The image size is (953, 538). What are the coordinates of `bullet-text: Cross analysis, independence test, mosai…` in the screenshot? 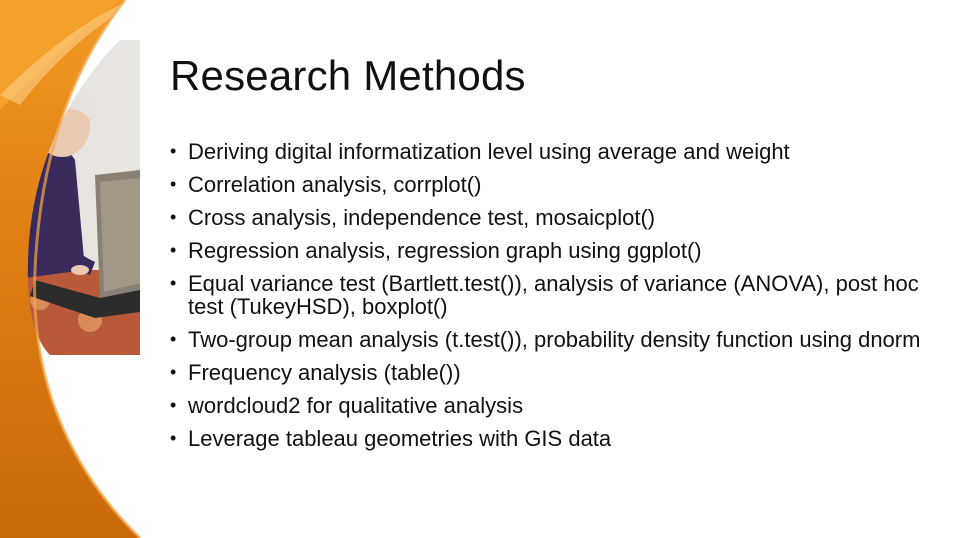 It's located at (422, 217).